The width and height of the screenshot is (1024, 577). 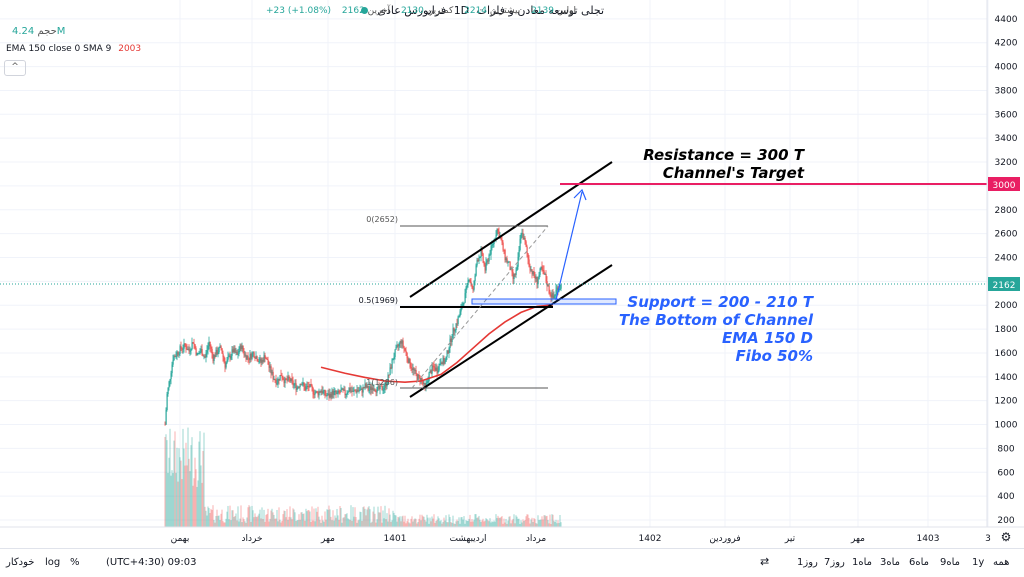 What do you see at coordinates (978, 562) in the screenshot?
I see `range-1y: 1y` at bounding box center [978, 562].